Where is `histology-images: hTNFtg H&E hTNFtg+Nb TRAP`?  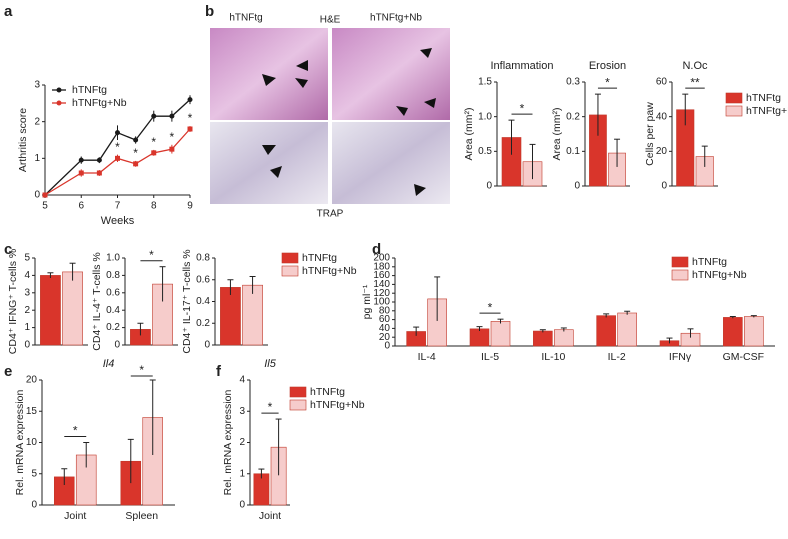
histology-images: hTNFtg H&E hTNFtg+Nb TRAP is located at coordinates (330, 116).